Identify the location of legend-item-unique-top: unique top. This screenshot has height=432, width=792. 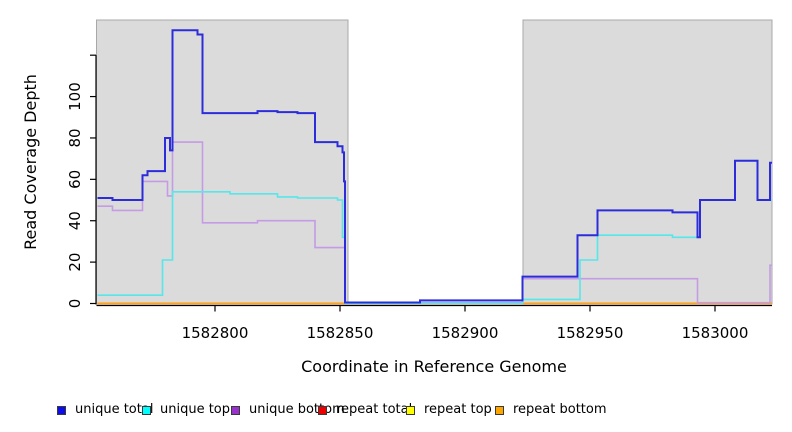
(186, 410).